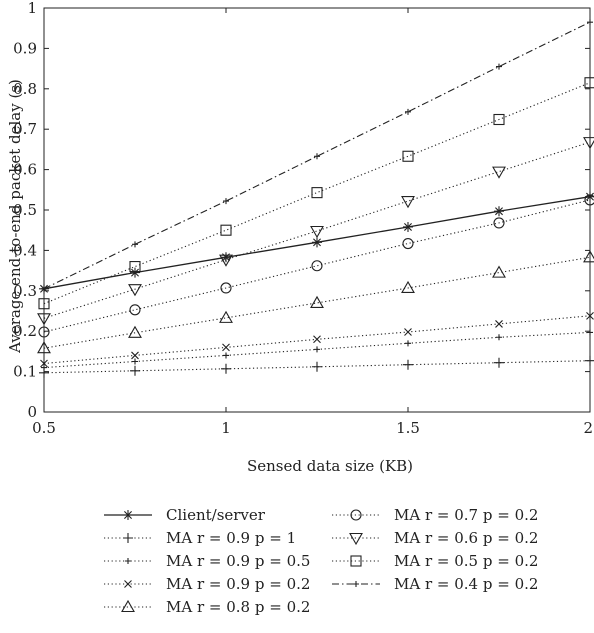 The height and width of the screenshot is (633, 594). I want to click on y-axis-title: Average end-to-end packet delay (s), so click(15, 216).